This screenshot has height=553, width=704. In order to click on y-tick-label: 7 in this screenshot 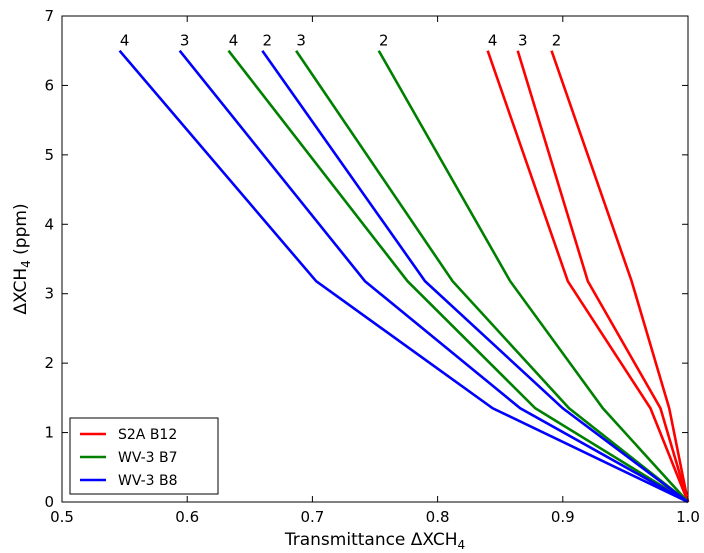, I will do `click(49, 16)`.